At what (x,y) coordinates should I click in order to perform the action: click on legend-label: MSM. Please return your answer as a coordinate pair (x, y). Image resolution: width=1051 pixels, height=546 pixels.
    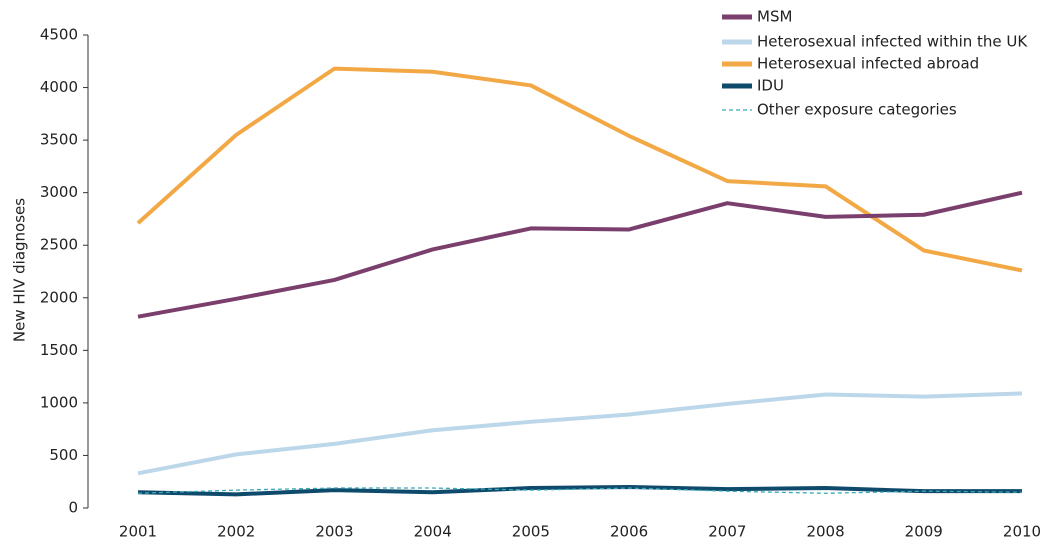
    Looking at the image, I should click on (774, 17).